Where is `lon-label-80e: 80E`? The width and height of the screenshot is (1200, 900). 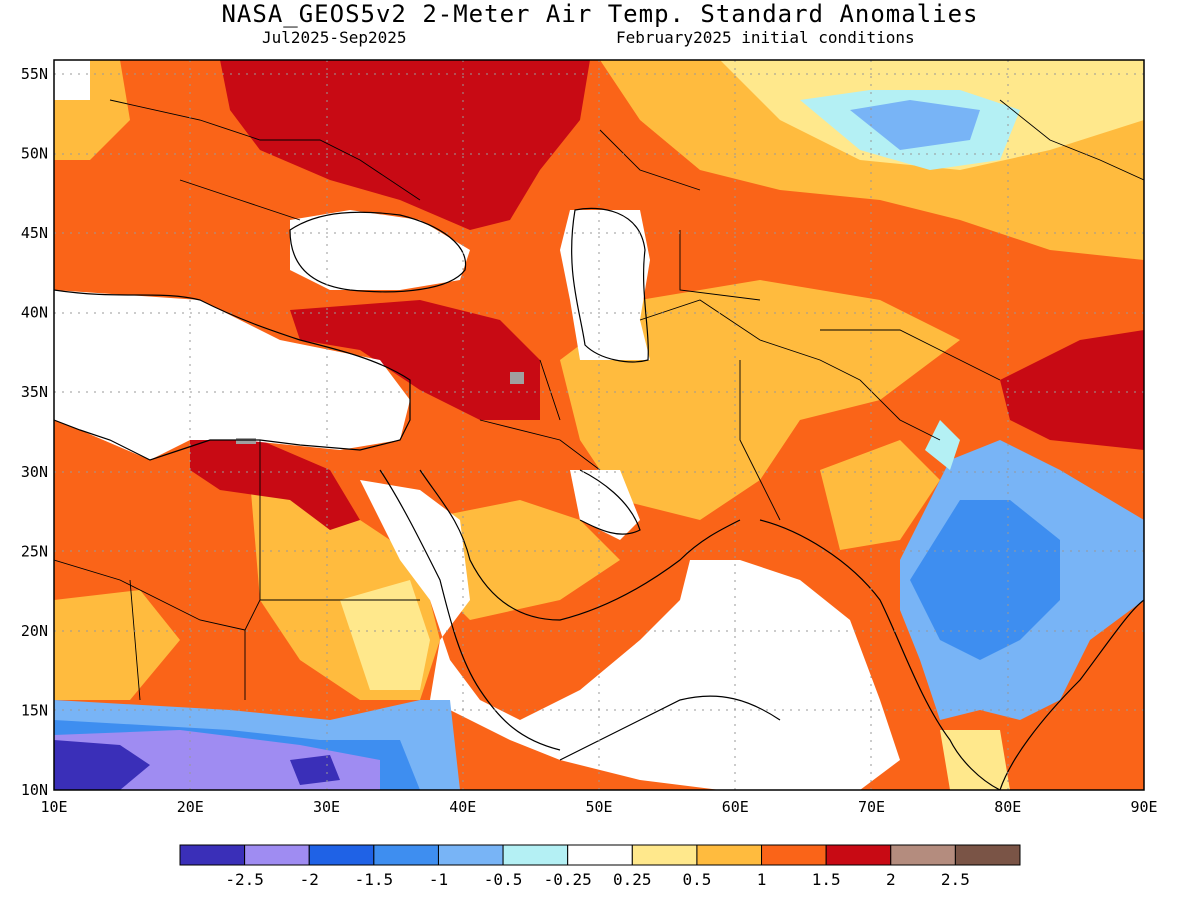
lon-label-80e: 80E is located at coordinates (1007, 807).